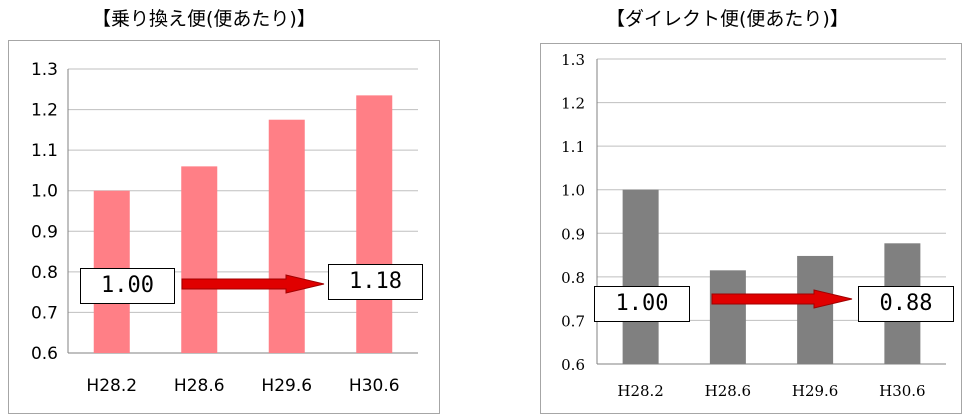 The height and width of the screenshot is (414, 962). Describe the element at coordinates (573, 60) in the screenshot. I see `right-y-tick-label: 1.3` at that location.